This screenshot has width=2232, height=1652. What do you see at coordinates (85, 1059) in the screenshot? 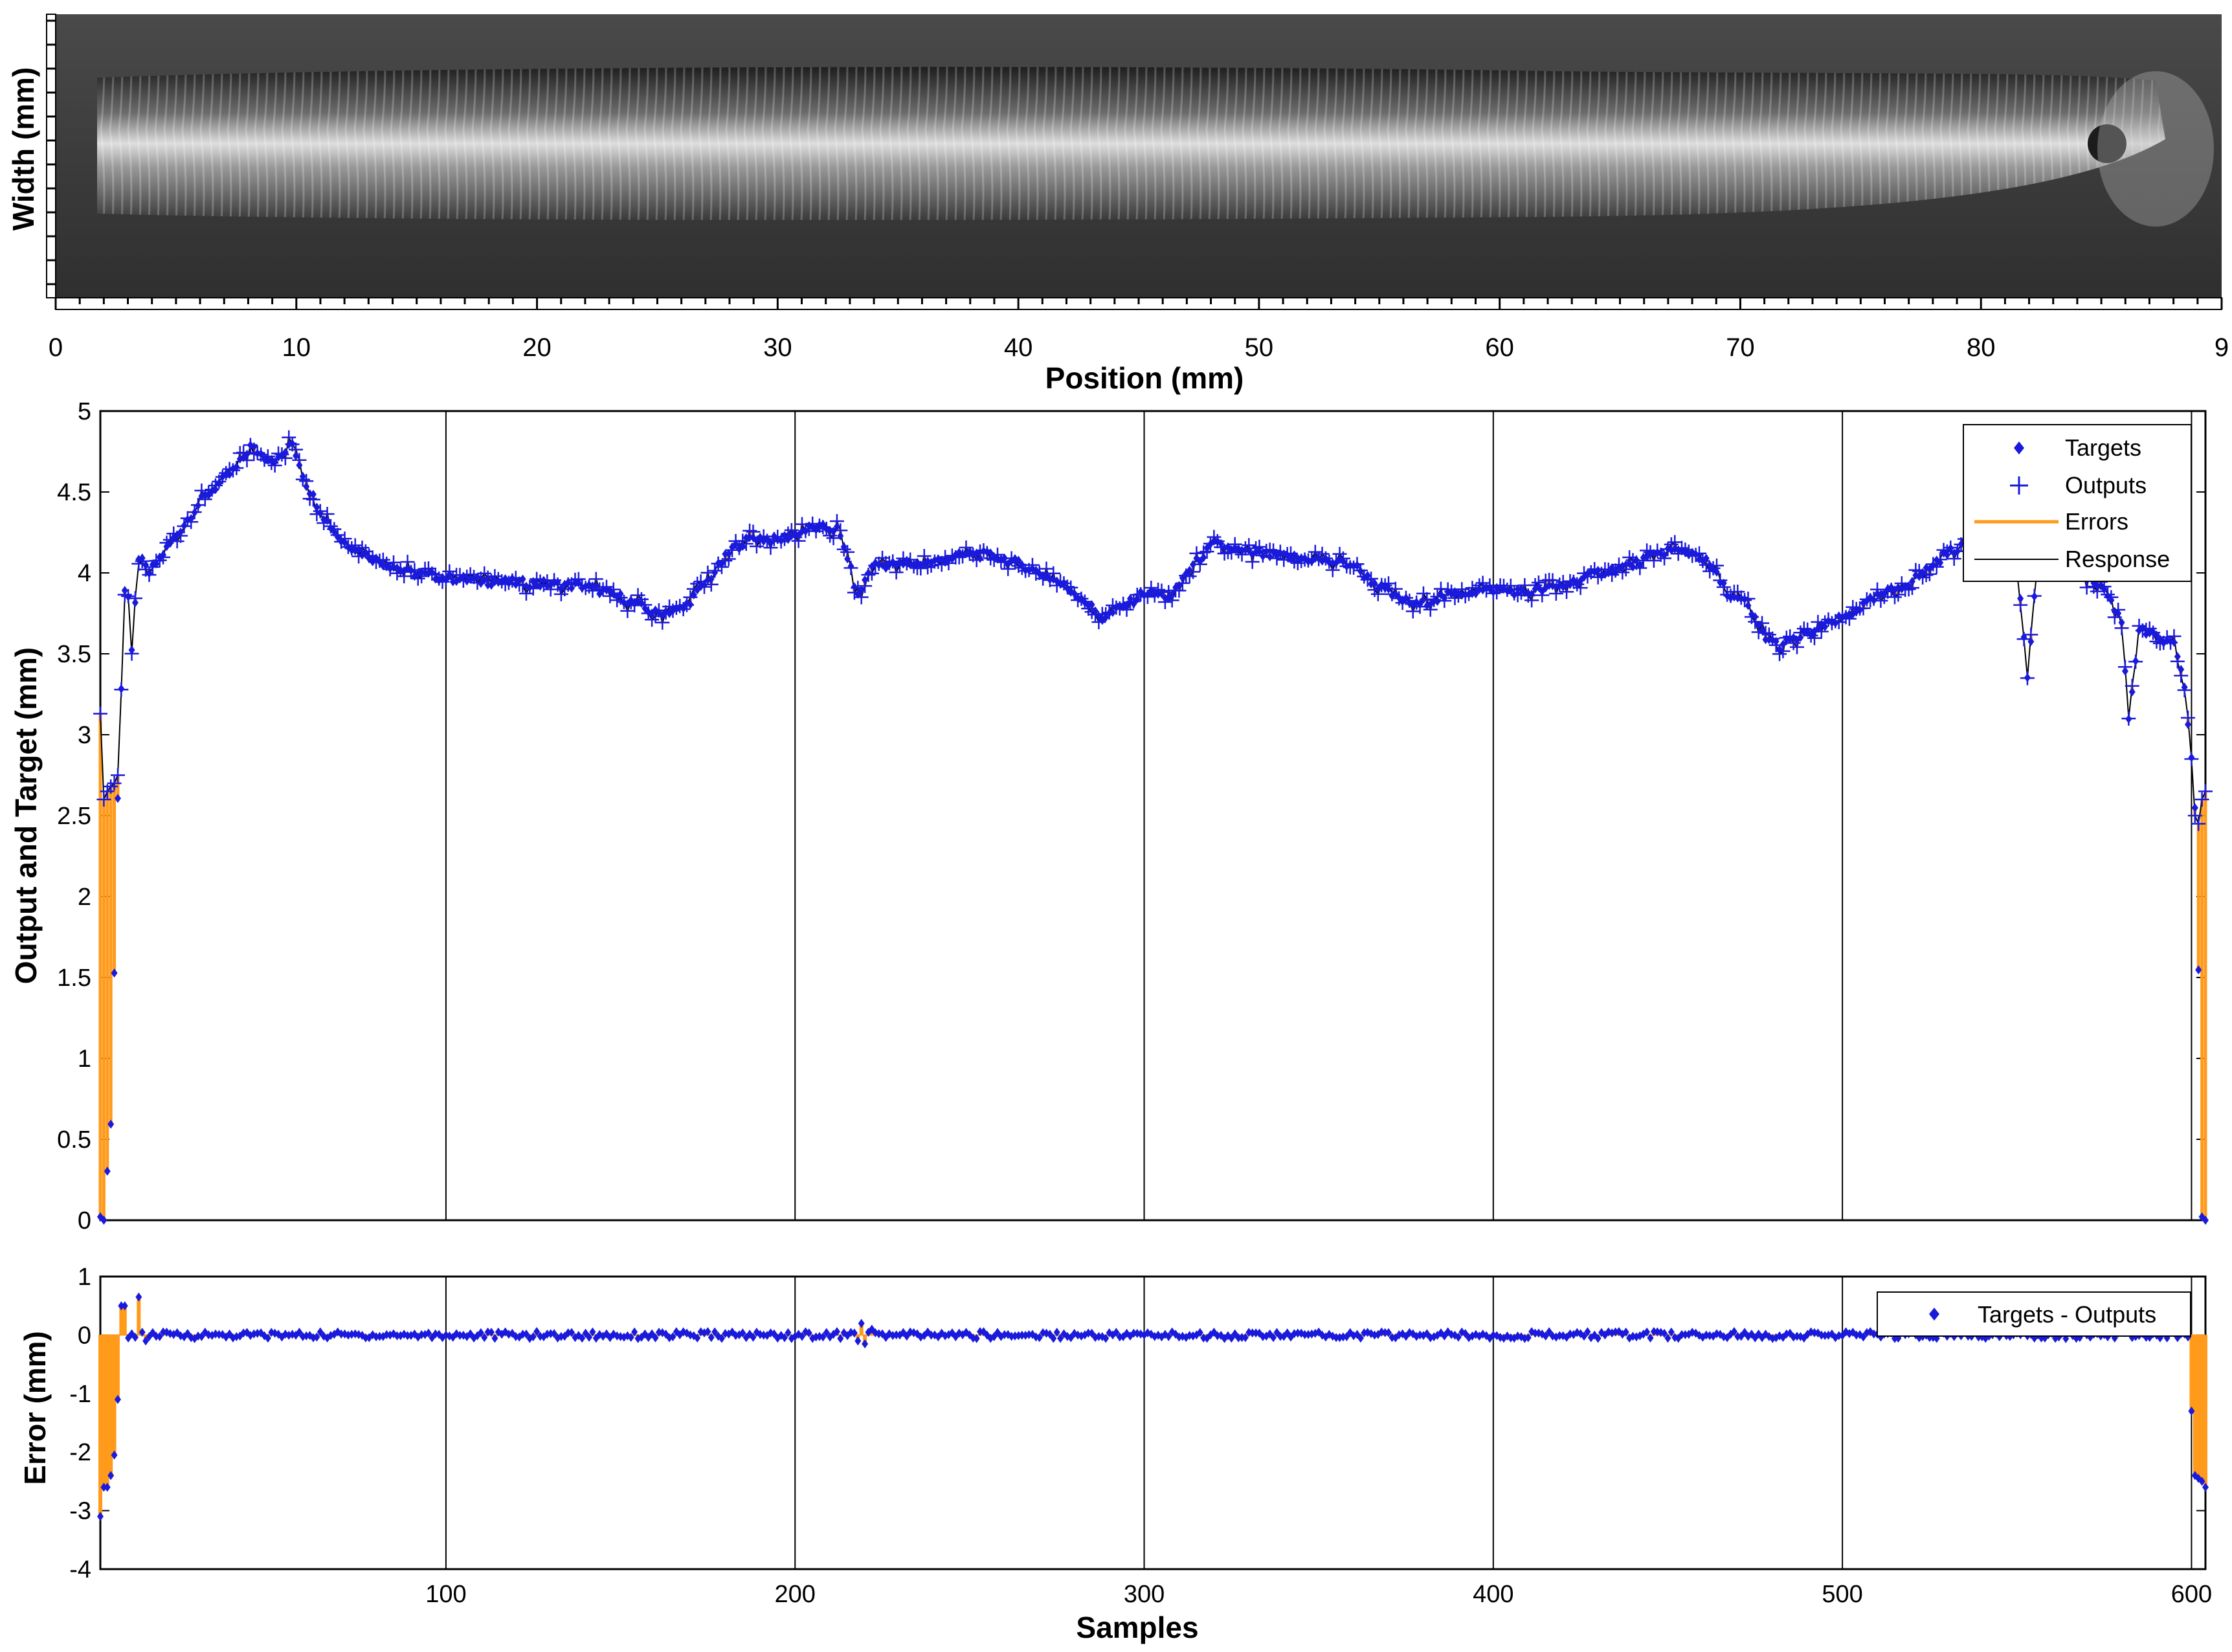
I see `main-y-tick-label: 1` at bounding box center [85, 1059].